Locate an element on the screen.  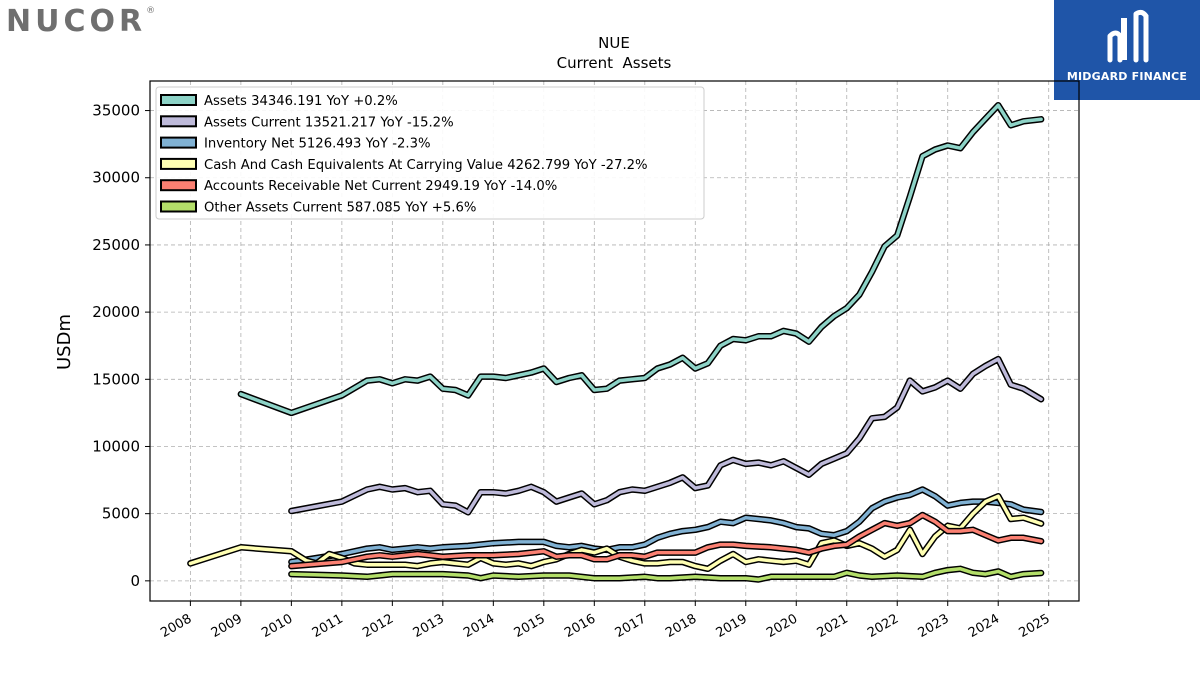
midgard-logo-icon is located at coordinates (1128, 36).